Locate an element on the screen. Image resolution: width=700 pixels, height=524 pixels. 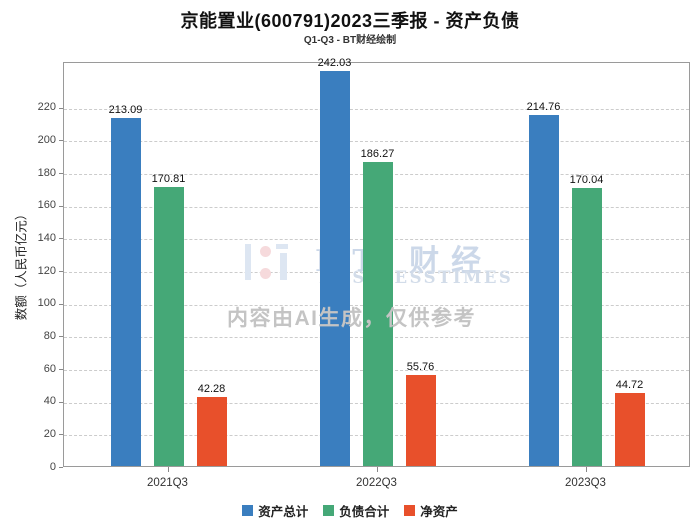
y-axis-tick-label: 160 is located at coordinates (46, 205).